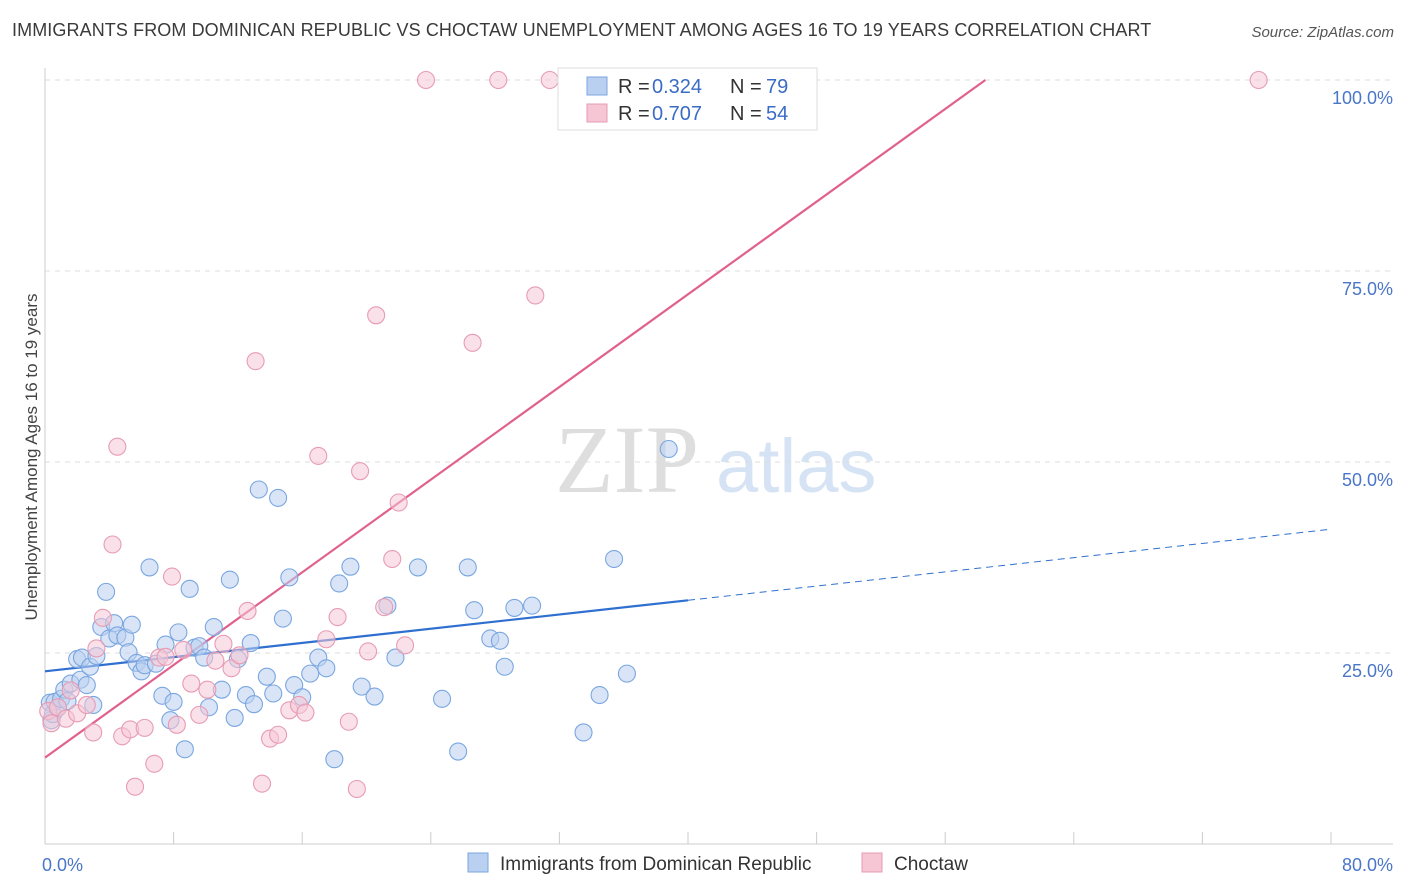  What do you see at coordinates (62, 865) in the screenshot?
I see `x-tick-label-min: 0.0%` at bounding box center [62, 865].